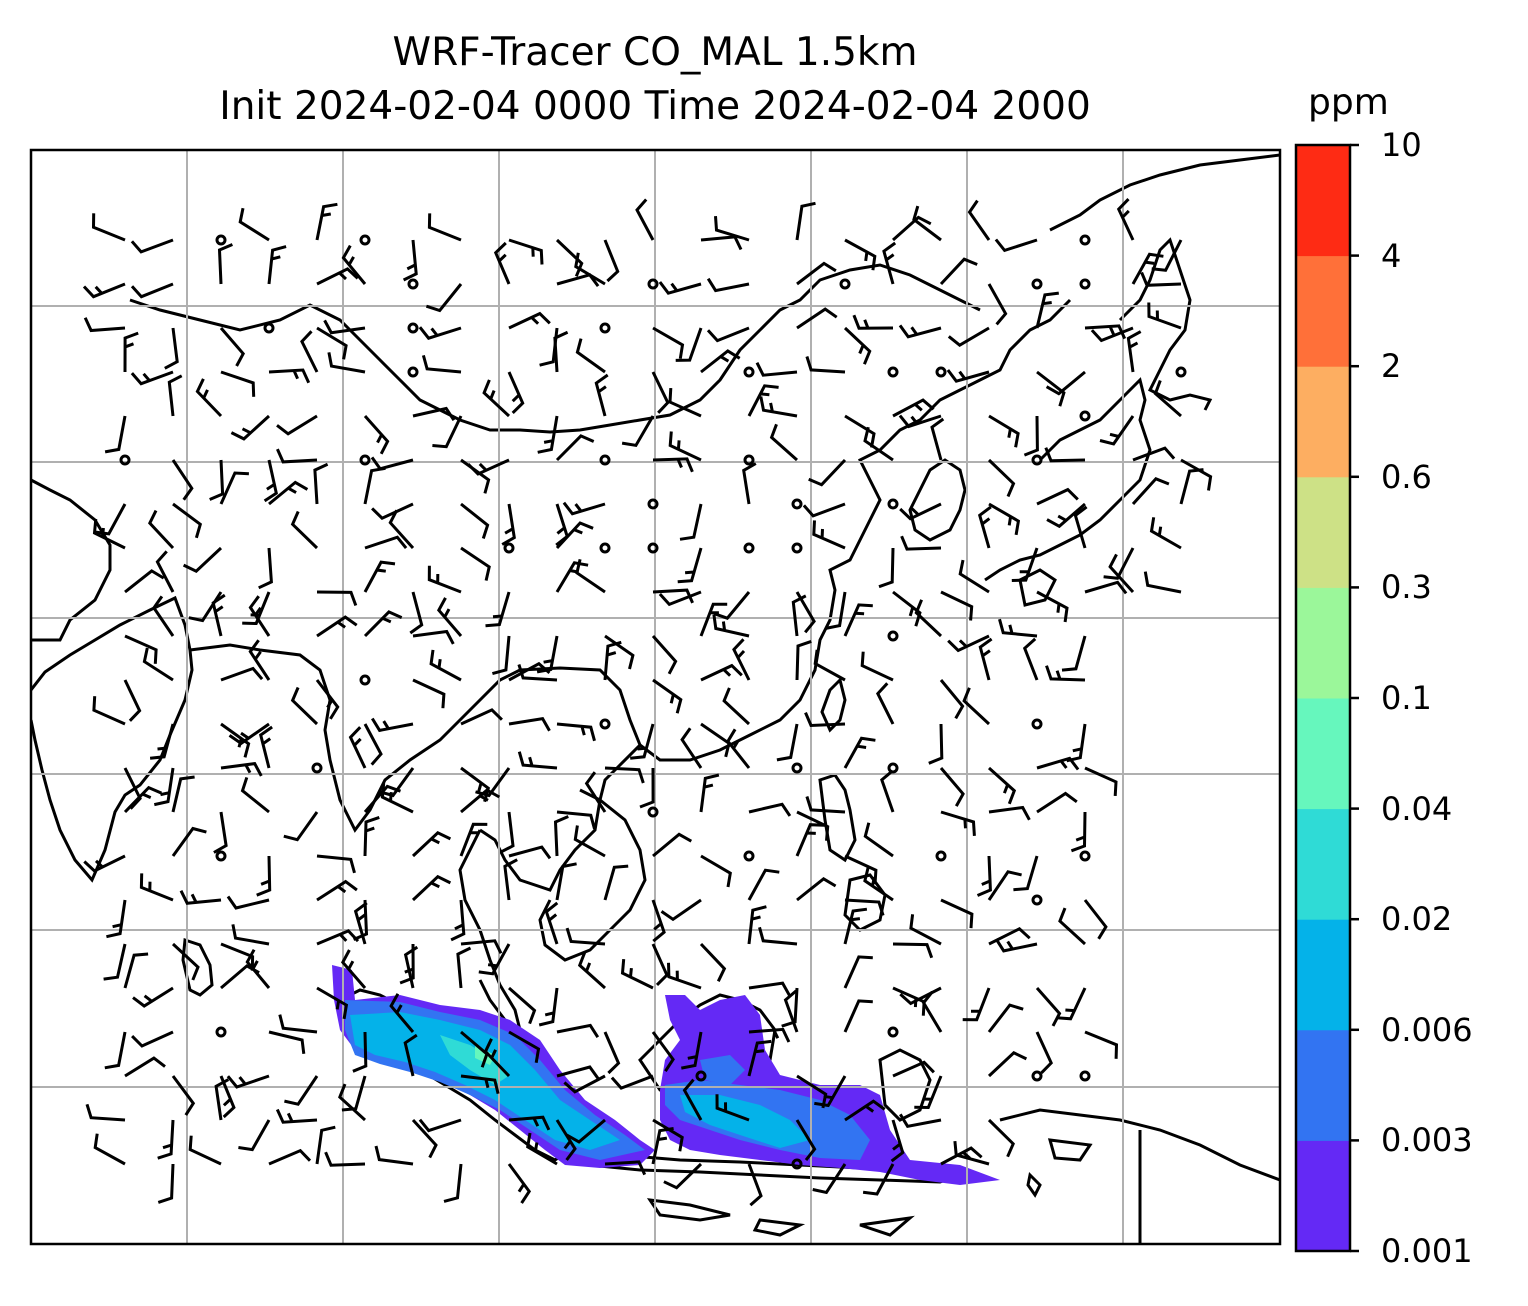  I want to click on plot-title-line1: WRF-Tracer CO_MAL 1.5km, so click(655, 52).